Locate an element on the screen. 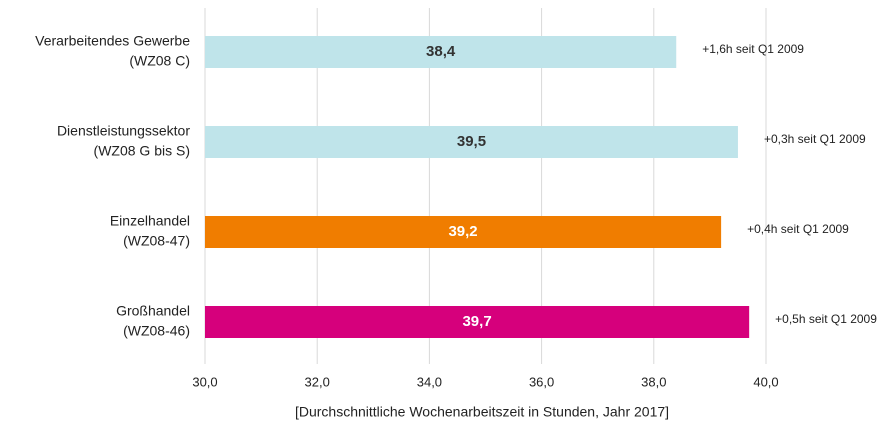 This screenshot has height=441, width=896. value-label: 39,2 is located at coordinates (462, 231).